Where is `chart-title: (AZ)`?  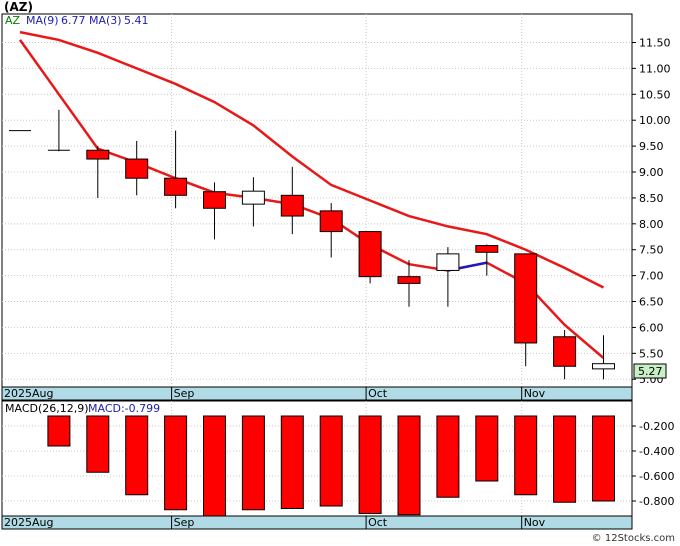
chart-title: (AZ) is located at coordinates (18, 7).